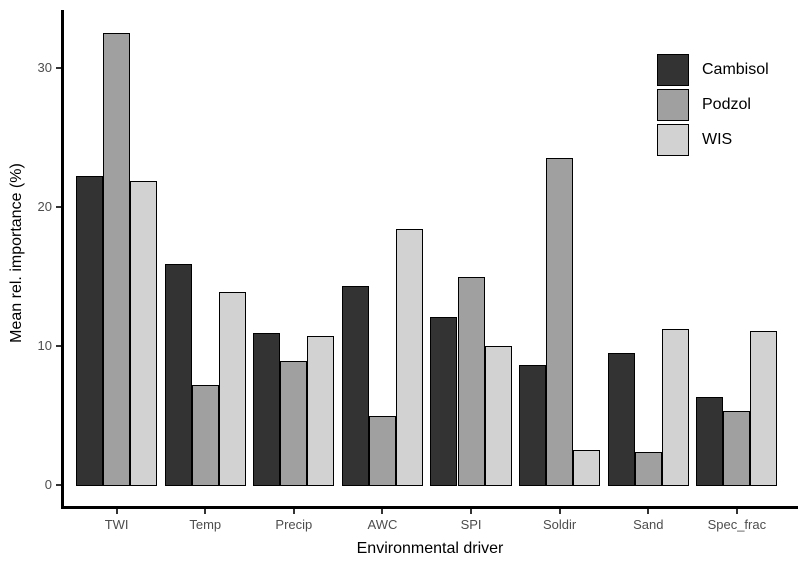  I want to click on y-tick-label: 10, so click(44, 345).